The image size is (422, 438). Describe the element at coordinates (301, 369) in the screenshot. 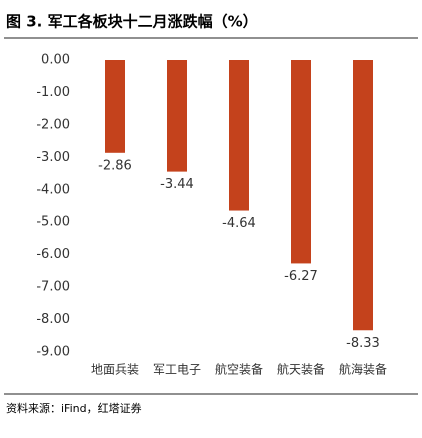

I see `x-tick-label: 航天装备` at that location.